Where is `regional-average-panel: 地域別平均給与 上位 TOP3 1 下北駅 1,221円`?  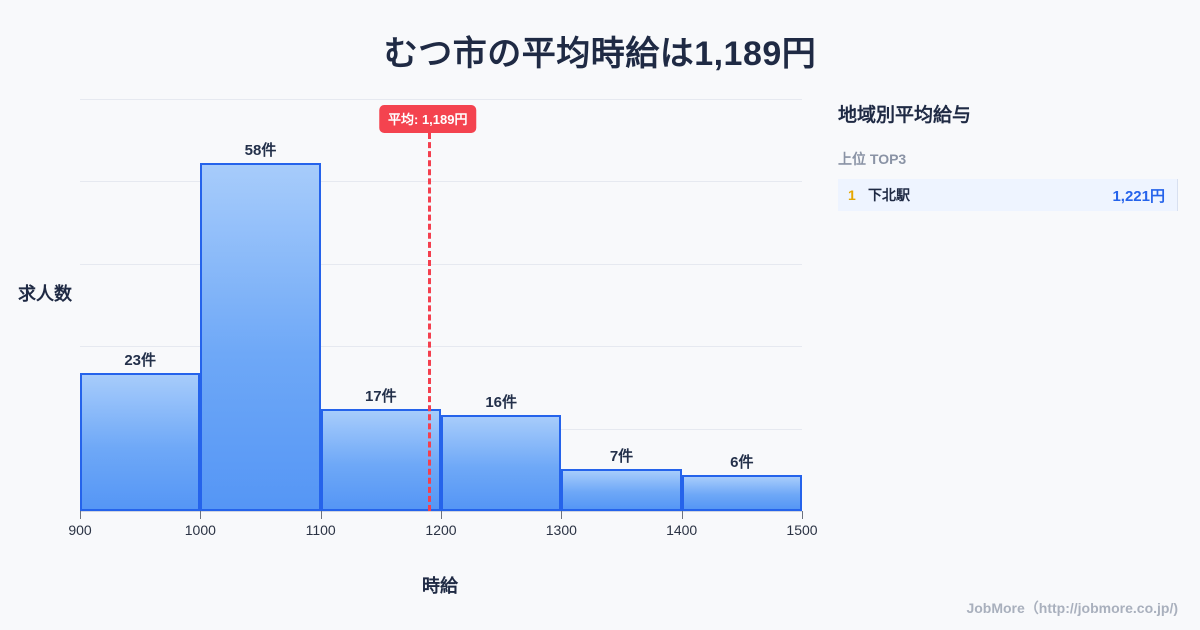 regional-average-panel: 地域別平均給与 上位 TOP3 1 下北駅 1,221円 is located at coordinates (1008, 155).